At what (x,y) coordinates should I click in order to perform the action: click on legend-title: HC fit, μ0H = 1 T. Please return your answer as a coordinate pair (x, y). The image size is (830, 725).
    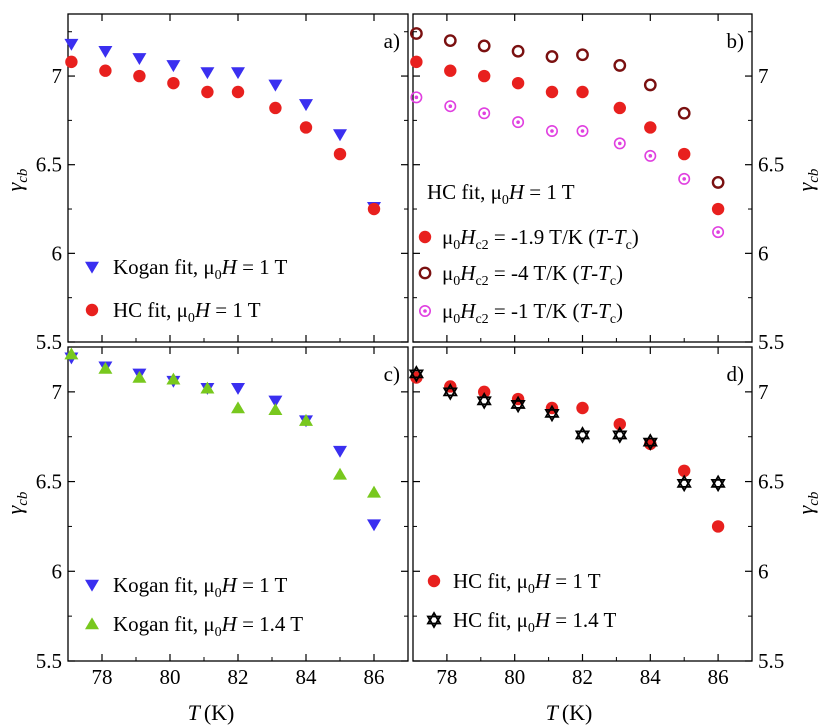
    Looking at the image, I should click on (501, 194).